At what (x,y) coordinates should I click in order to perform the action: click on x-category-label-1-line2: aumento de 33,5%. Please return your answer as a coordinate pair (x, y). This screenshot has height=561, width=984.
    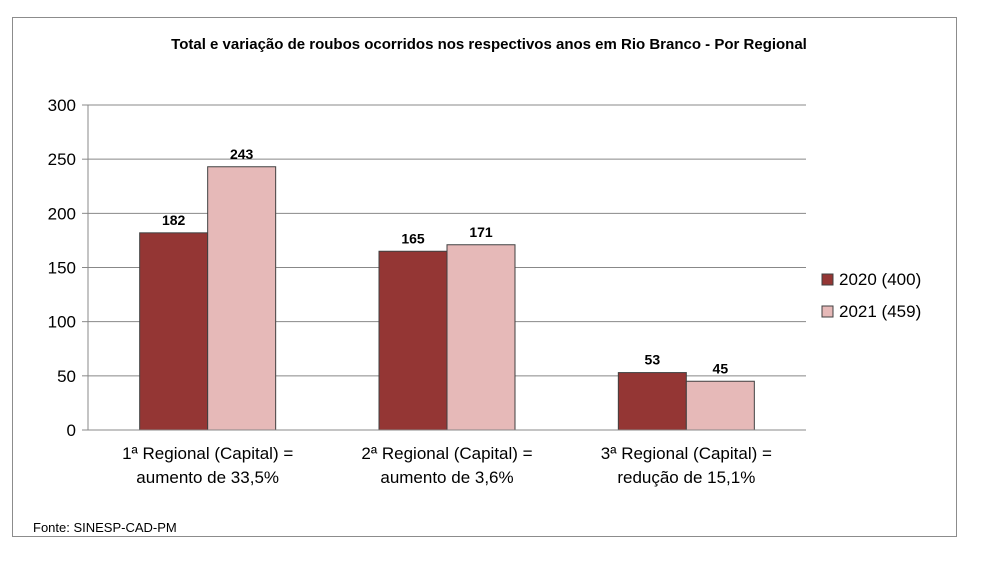
    Looking at the image, I should click on (207, 477).